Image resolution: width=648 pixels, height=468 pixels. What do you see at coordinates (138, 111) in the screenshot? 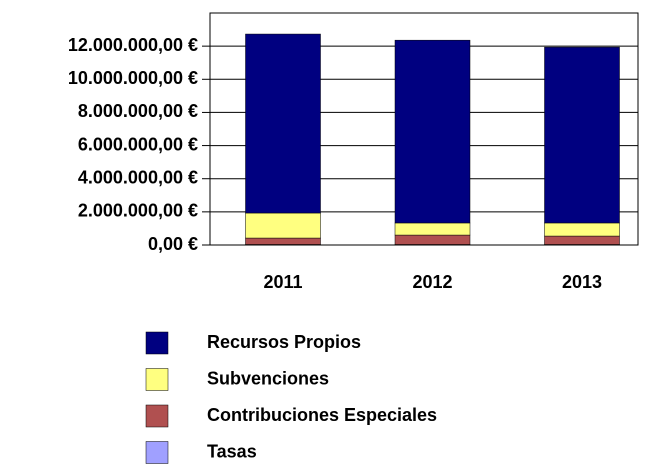
I see `y-tick-label: 8.000.000,00 €` at bounding box center [138, 111].